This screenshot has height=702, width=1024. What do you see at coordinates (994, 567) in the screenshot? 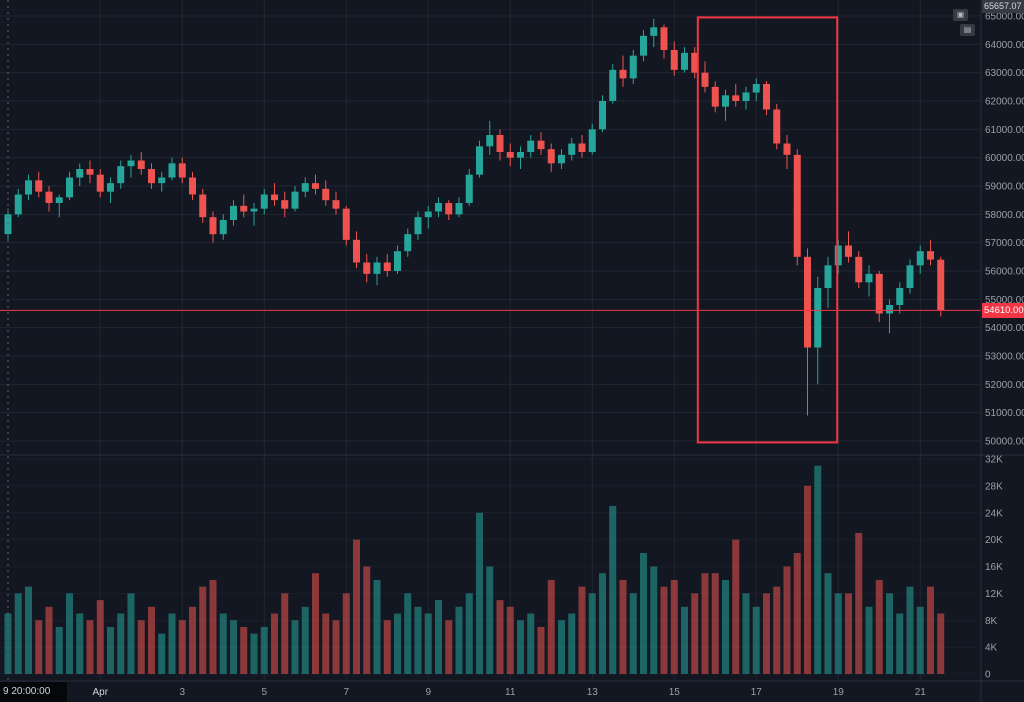
I see `volume-axis-label: 16K` at bounding box center [994, 567].